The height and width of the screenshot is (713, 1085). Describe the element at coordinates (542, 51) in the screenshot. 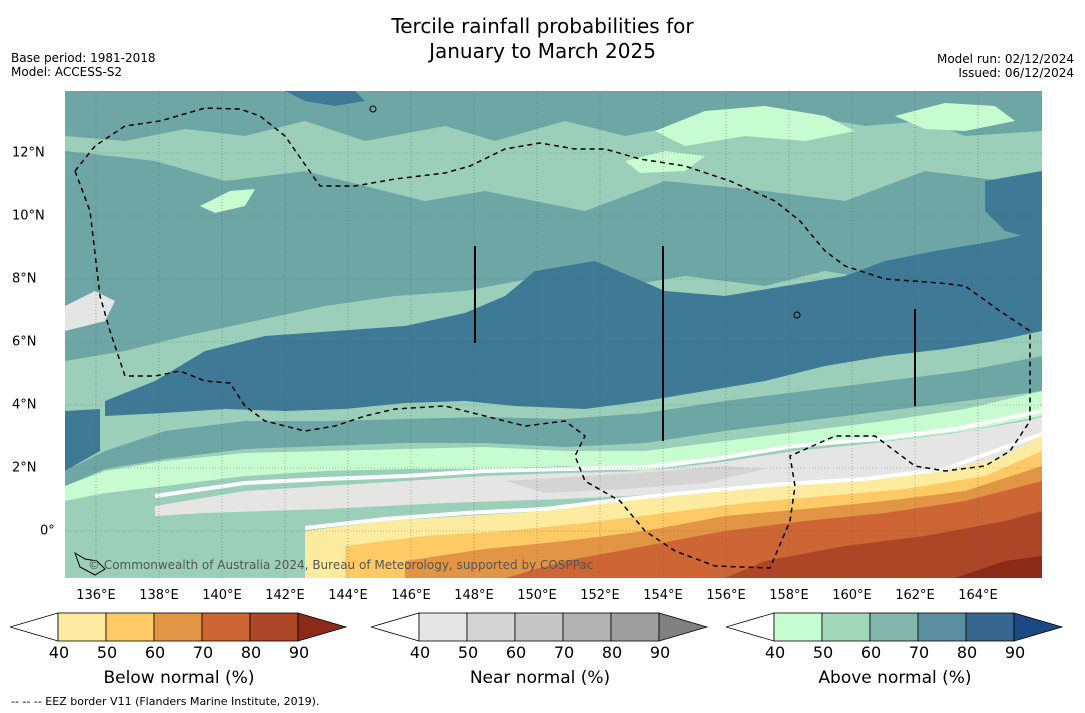

I see `title-line-2: January to March 2025` at that location.